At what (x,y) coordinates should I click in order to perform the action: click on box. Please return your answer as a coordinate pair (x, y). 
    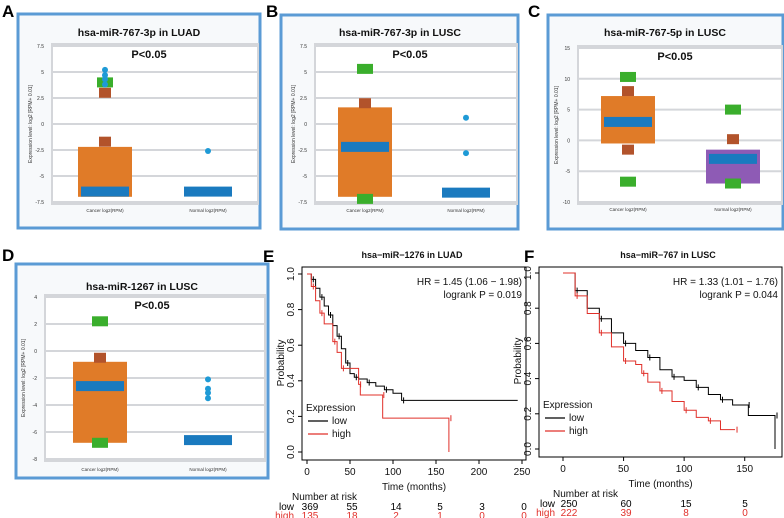
    Looking at the image, I should click on (365, 152).